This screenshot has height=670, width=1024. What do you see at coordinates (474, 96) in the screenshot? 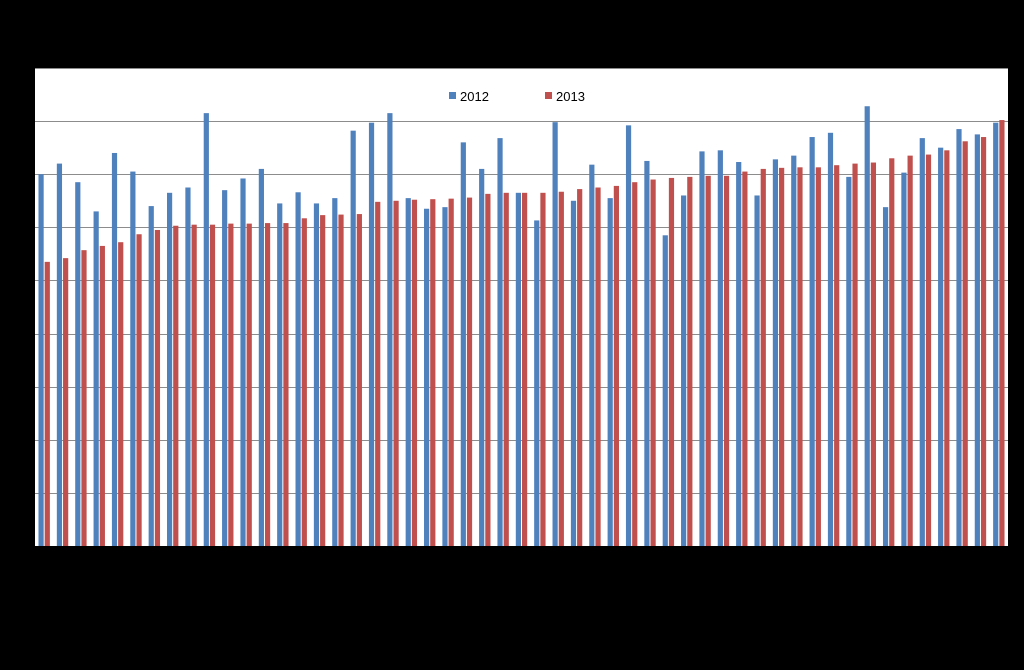
I see `legend-label-2012: 2012` at bounding box center [474, 96].